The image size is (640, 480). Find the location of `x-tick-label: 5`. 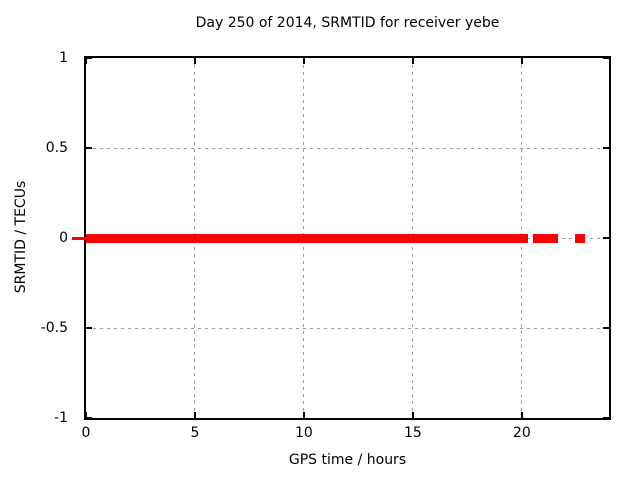

x-tick-label: 5 is located at coordinates (195, 433).